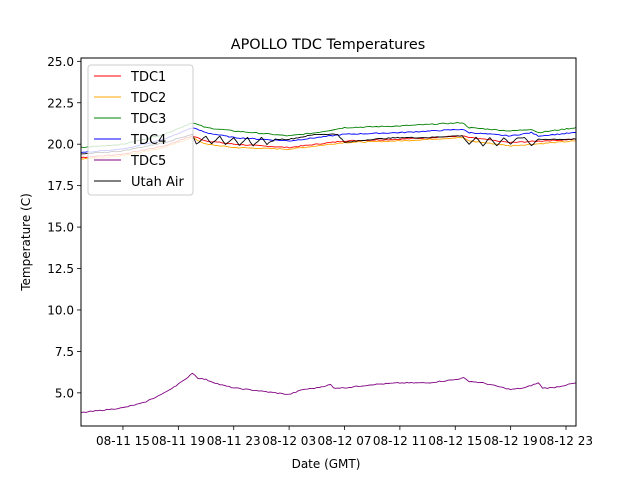 The width and height of the screenshot is (640, 484). I want to click on x-tick-label: 08-11 15, so click(123, 441).